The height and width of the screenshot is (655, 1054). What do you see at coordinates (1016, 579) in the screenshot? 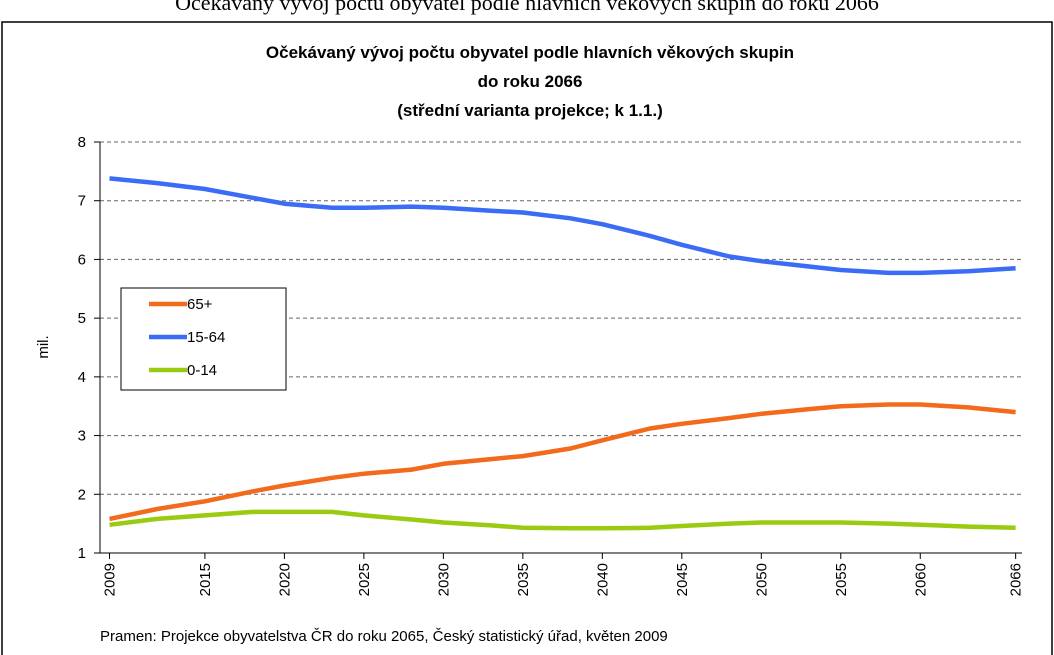
I see `x-tick-label: 2066` at bounding box center [1016, 579].